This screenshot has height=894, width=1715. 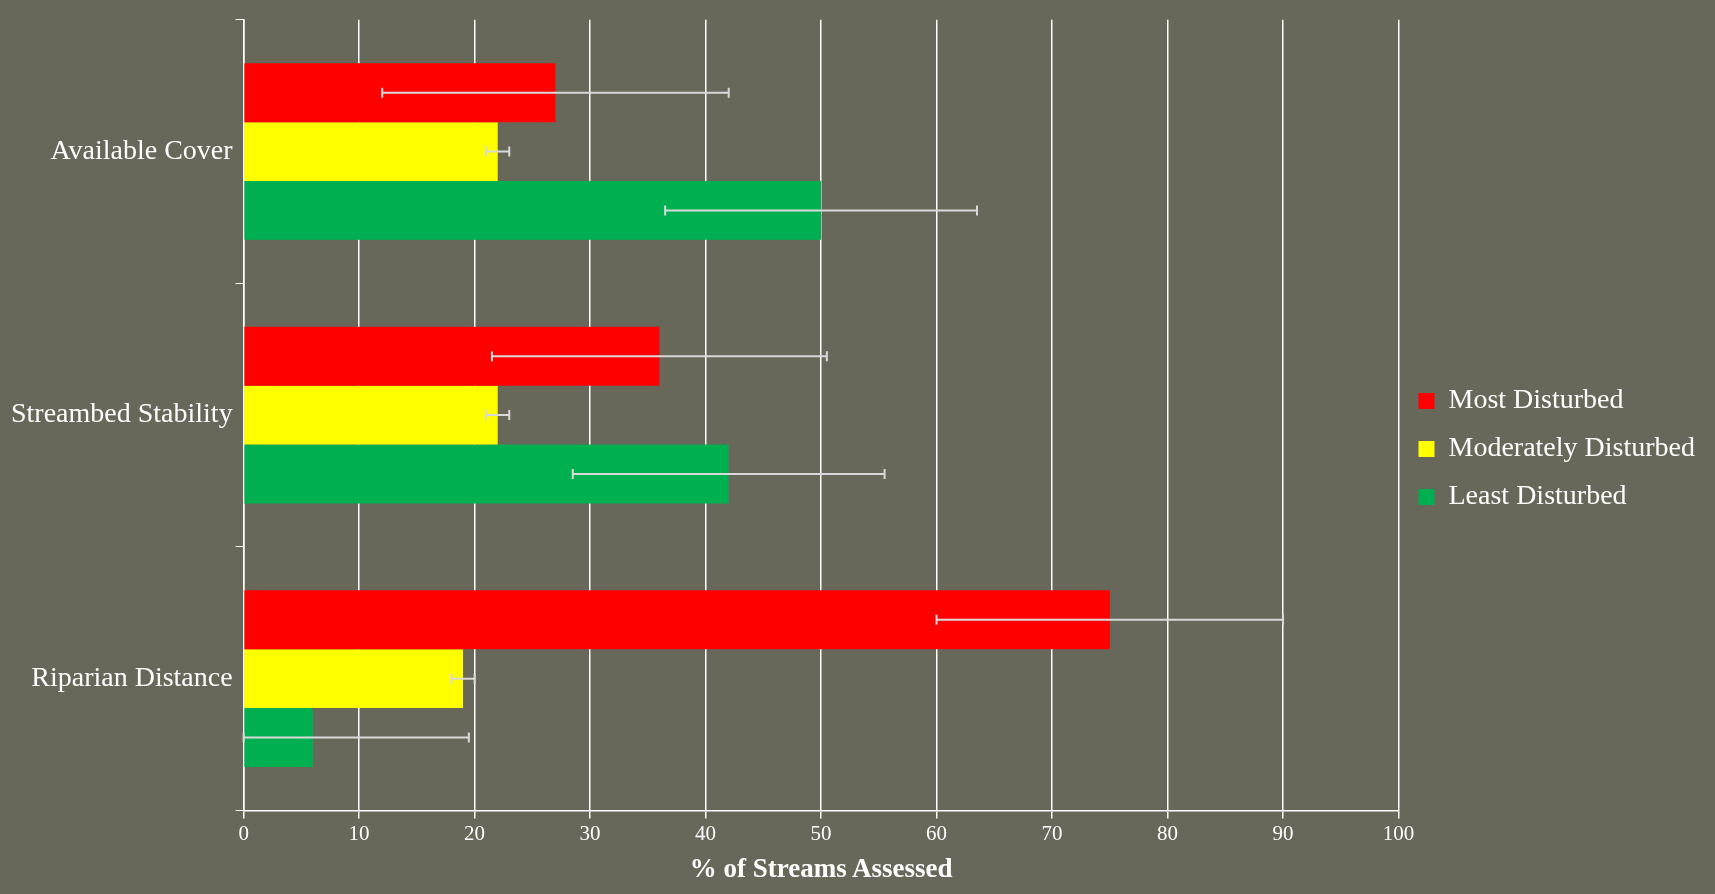 I want to click on x-tick-label: 100, so click(x=1398, y=832).